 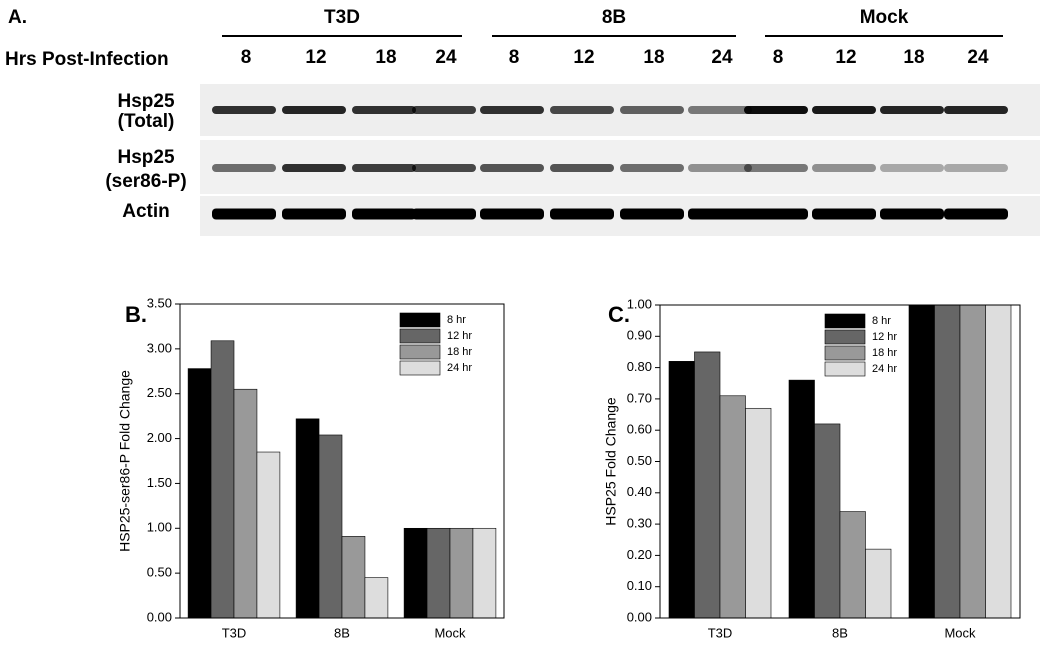 What do you see at coordinates (639, 335) in the screenshot?
I see `y-tick-label: 0.90` at bounding box center [639, 335].